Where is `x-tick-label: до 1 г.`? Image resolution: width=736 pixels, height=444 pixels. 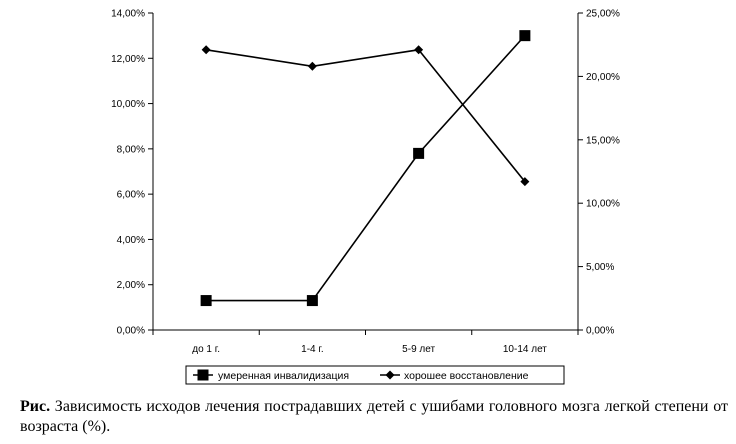 x-tick-label: до 1 г. is located at coordinates (206, 349).